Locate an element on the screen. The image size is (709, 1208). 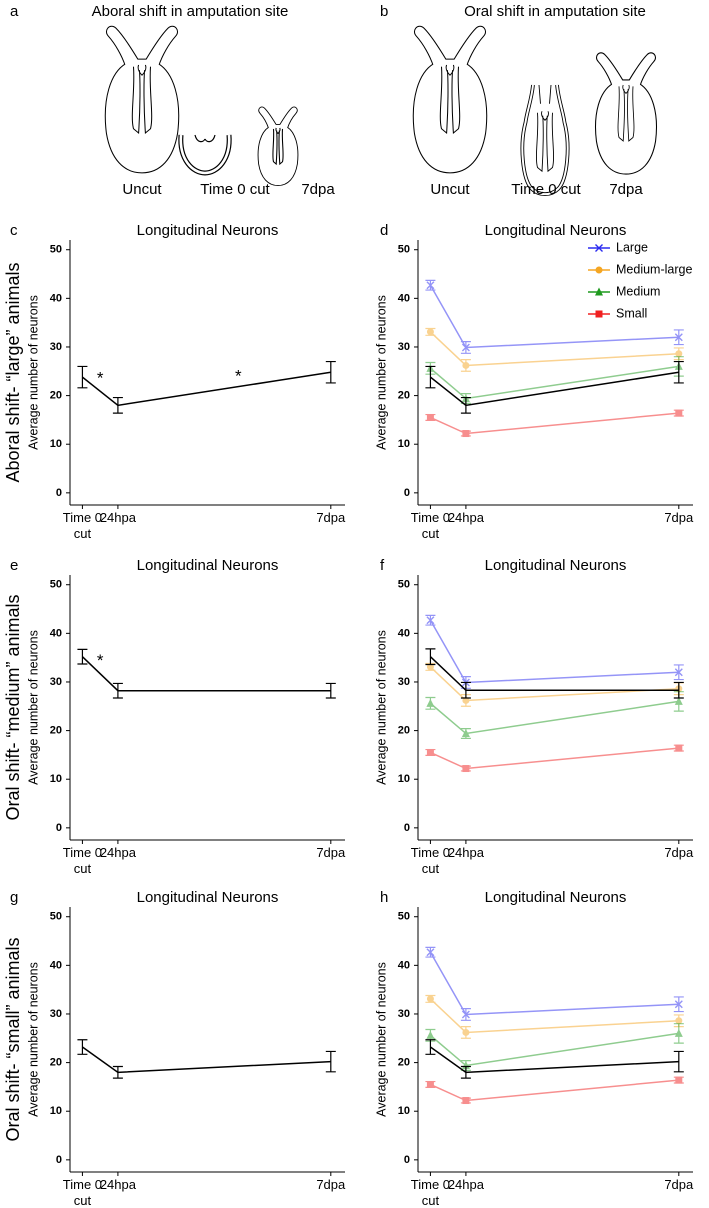
stage-label: Uncut is located at coordinates (142, 189).